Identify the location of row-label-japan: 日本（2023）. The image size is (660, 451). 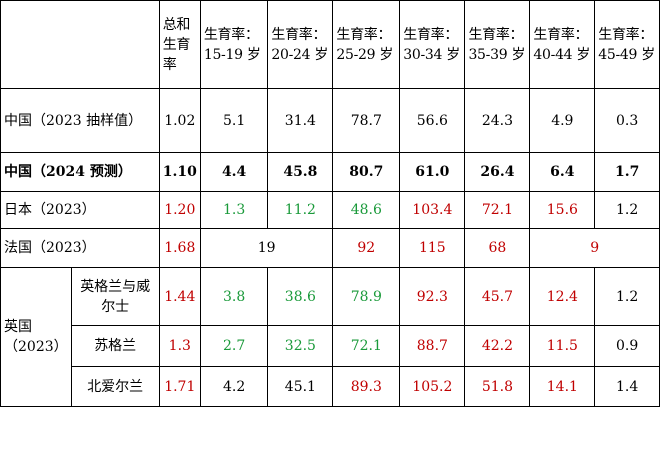
(80, 210).